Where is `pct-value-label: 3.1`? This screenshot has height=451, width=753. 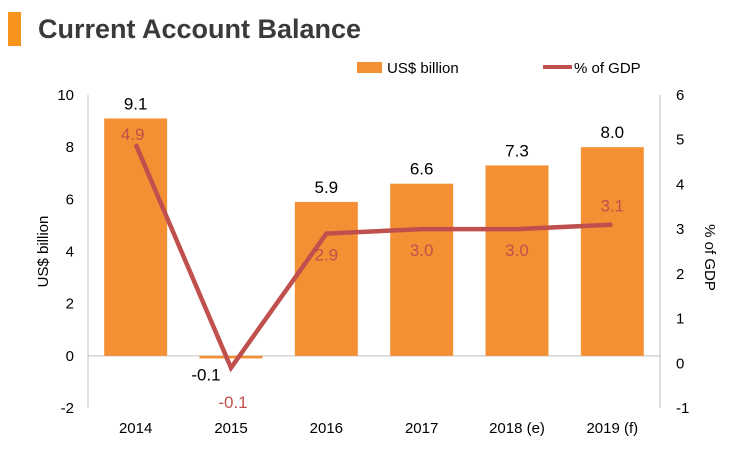
pct-value-label: 3.1 is located at coordinates (613, 206).